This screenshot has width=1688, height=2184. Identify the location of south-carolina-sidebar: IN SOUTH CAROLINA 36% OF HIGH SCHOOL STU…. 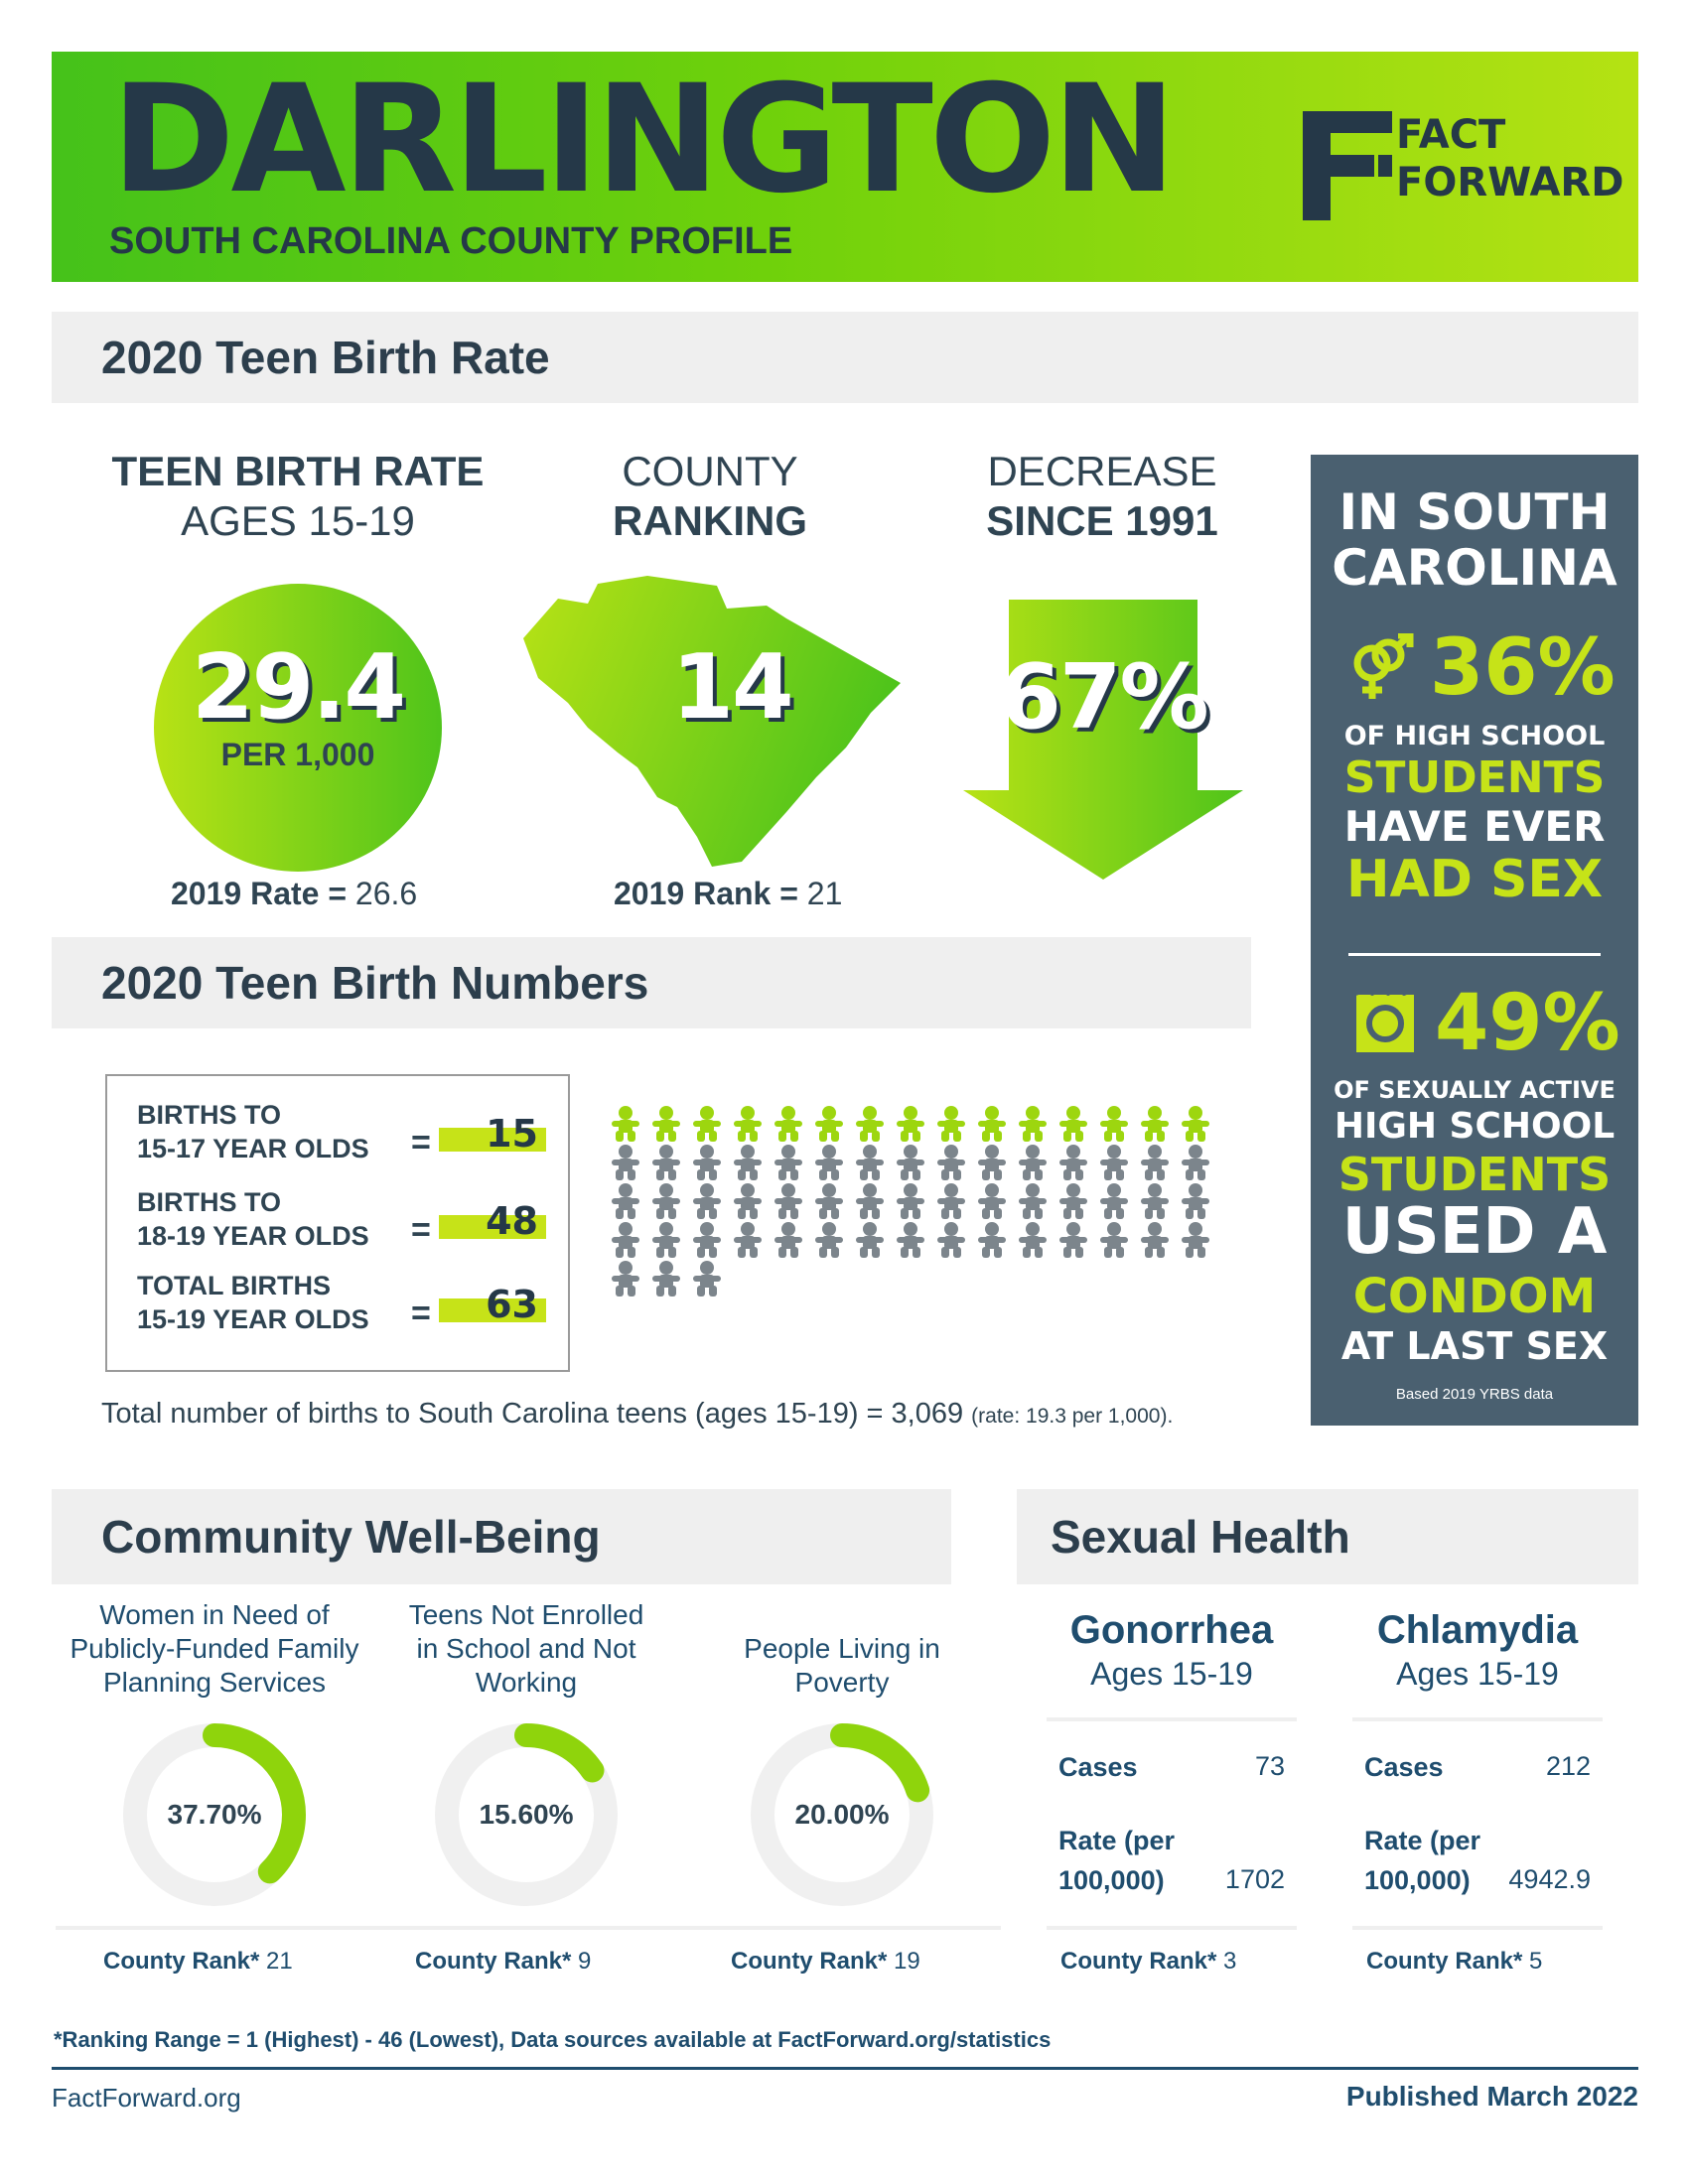
(1474, 940).